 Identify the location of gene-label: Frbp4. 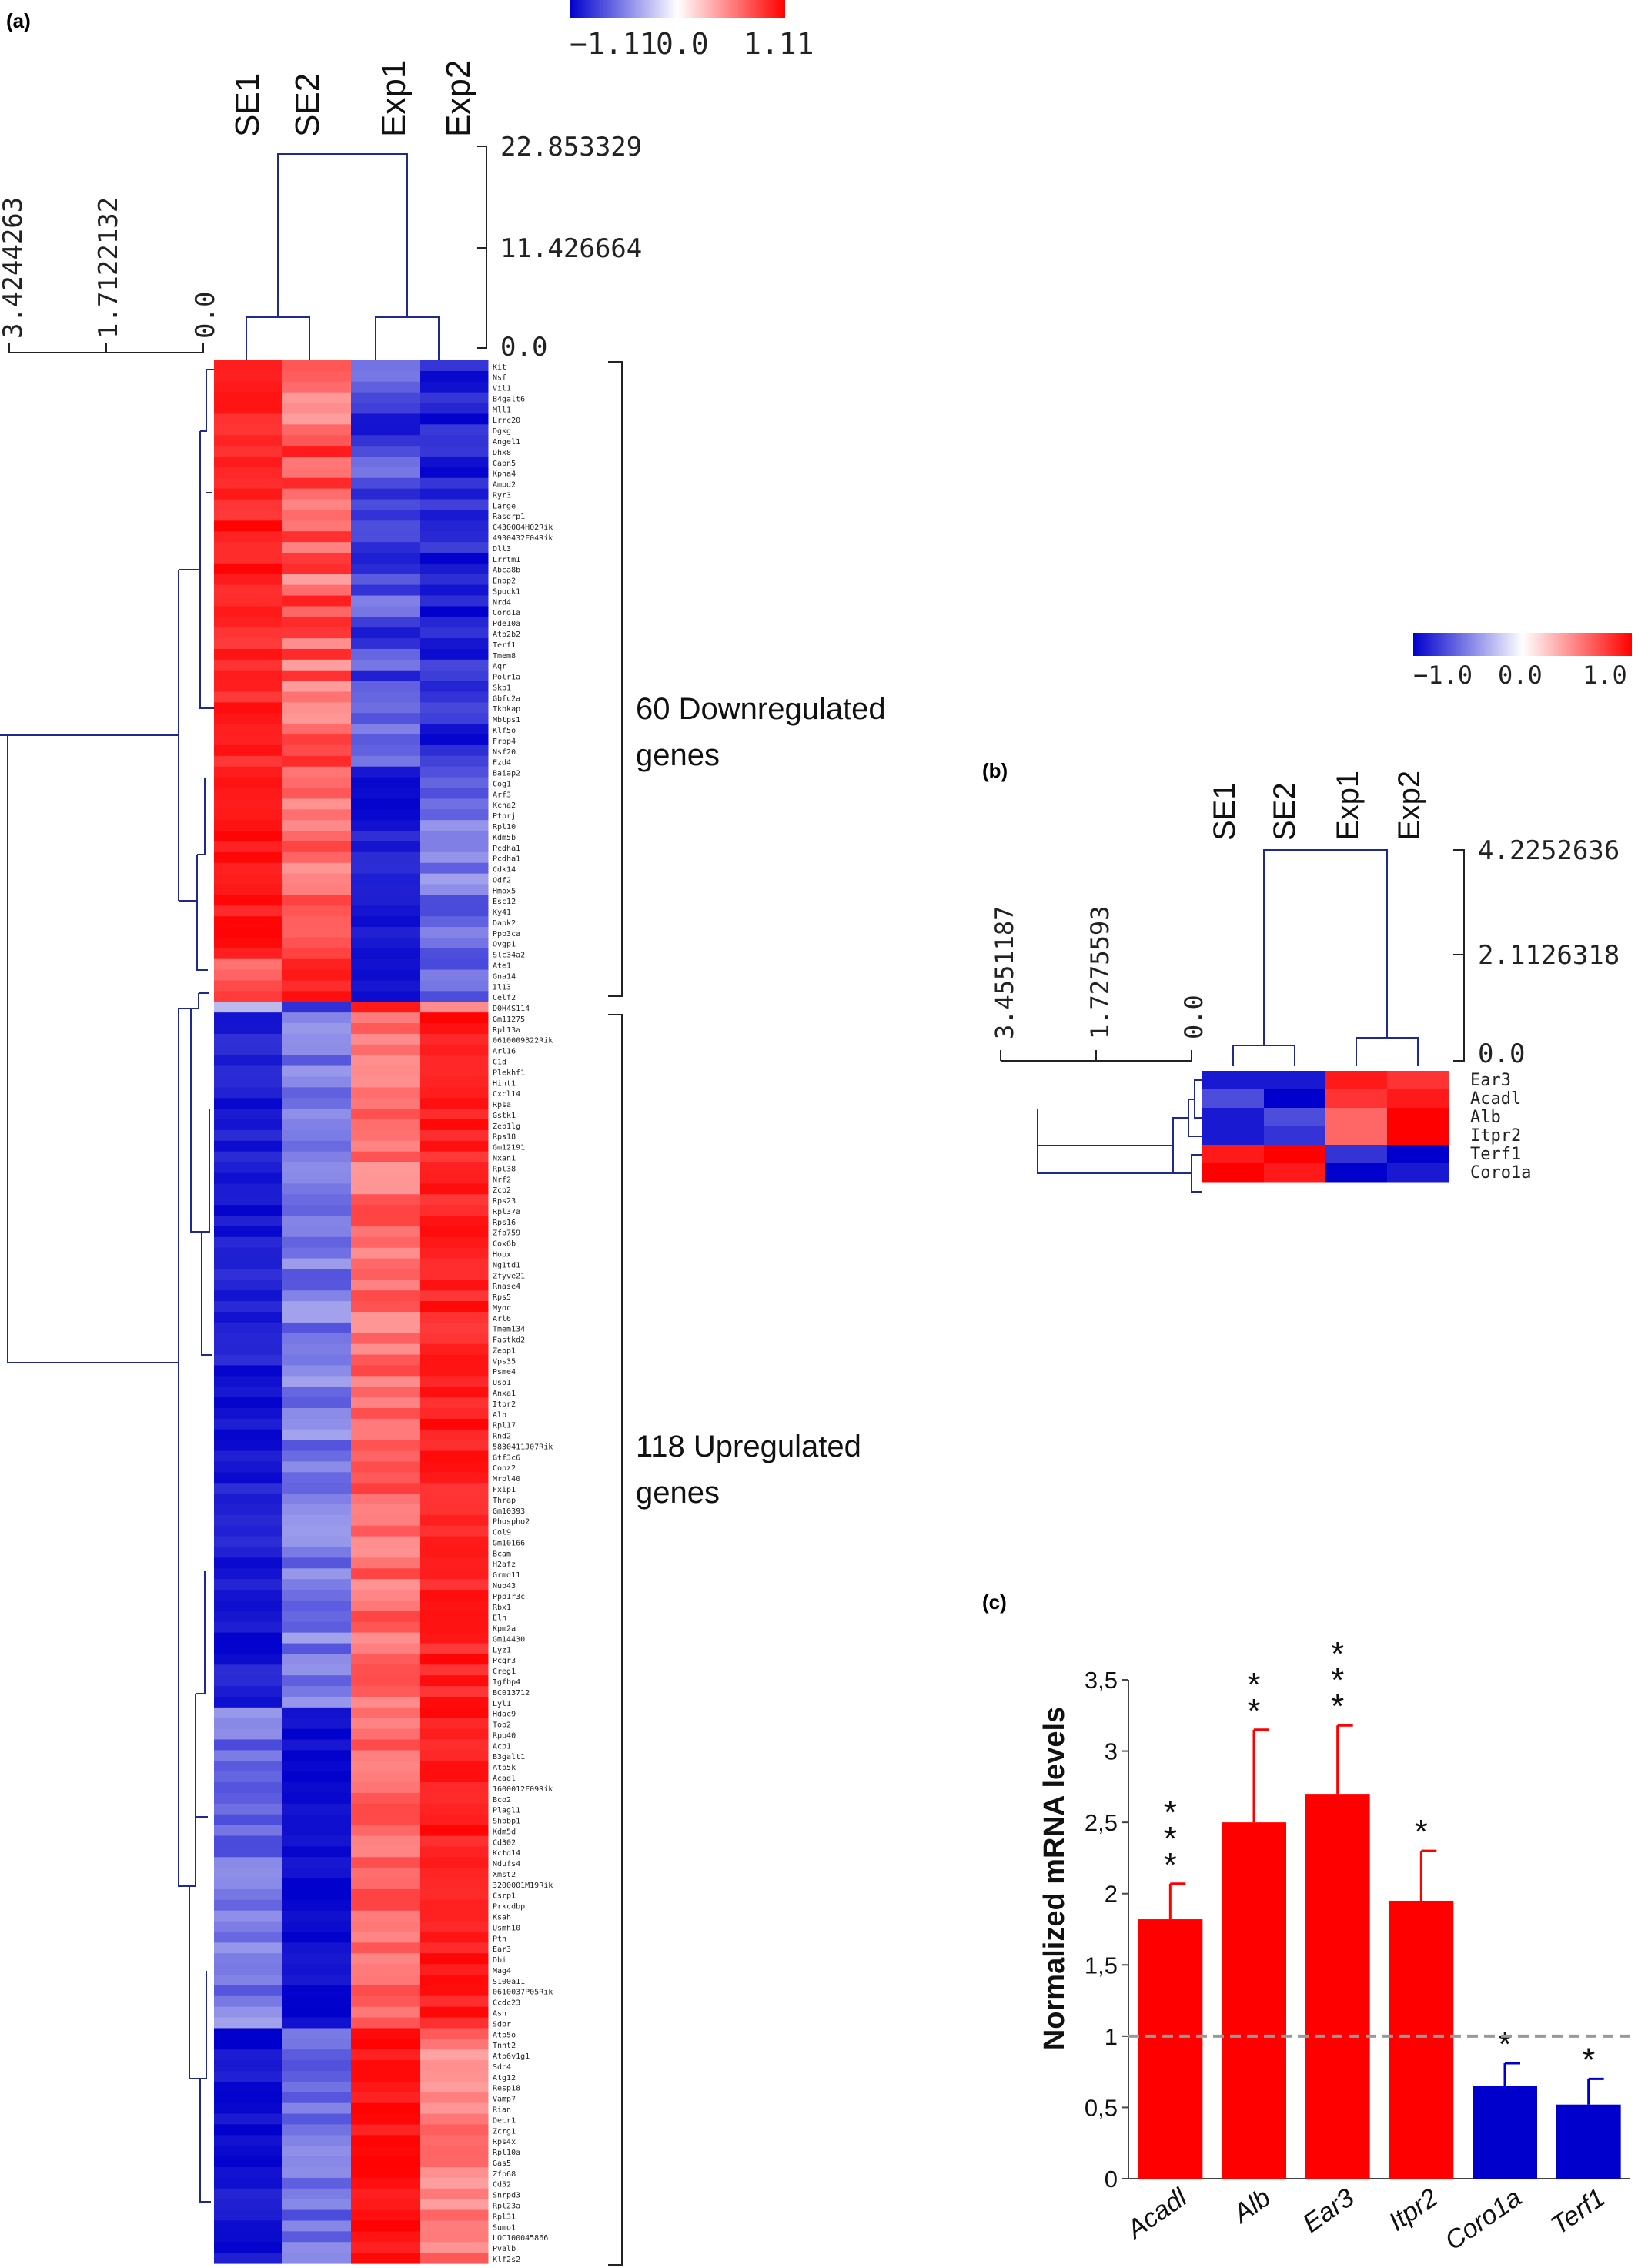
(505, 742).